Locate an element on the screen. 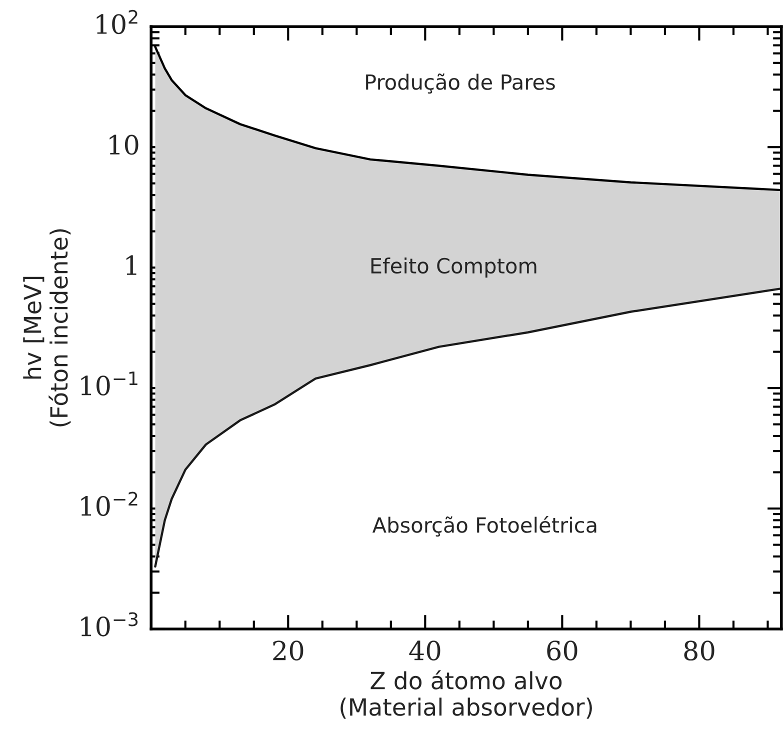 The width and height of the screenshot is (783, 740). y-tick-label: 10 is located at coordinates (124, 144).